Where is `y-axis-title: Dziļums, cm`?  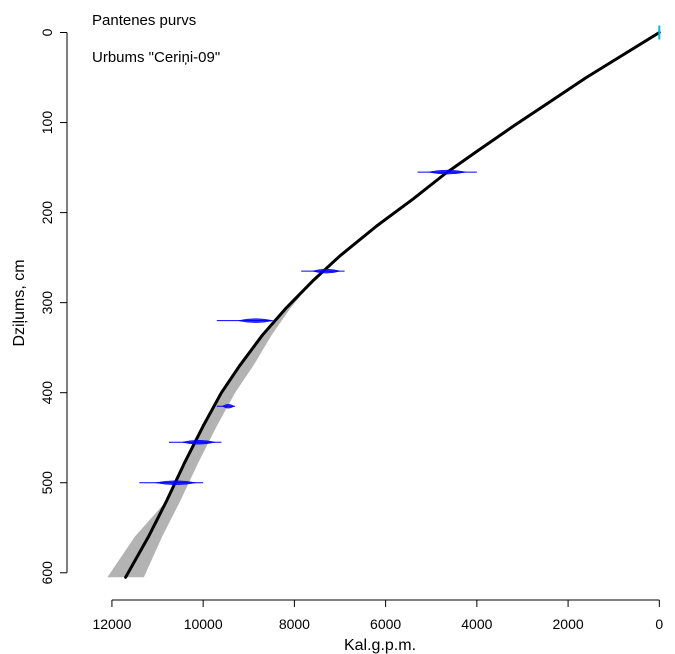
y-axis-title: Dziļums, cm is located at coordinates (19, 302).